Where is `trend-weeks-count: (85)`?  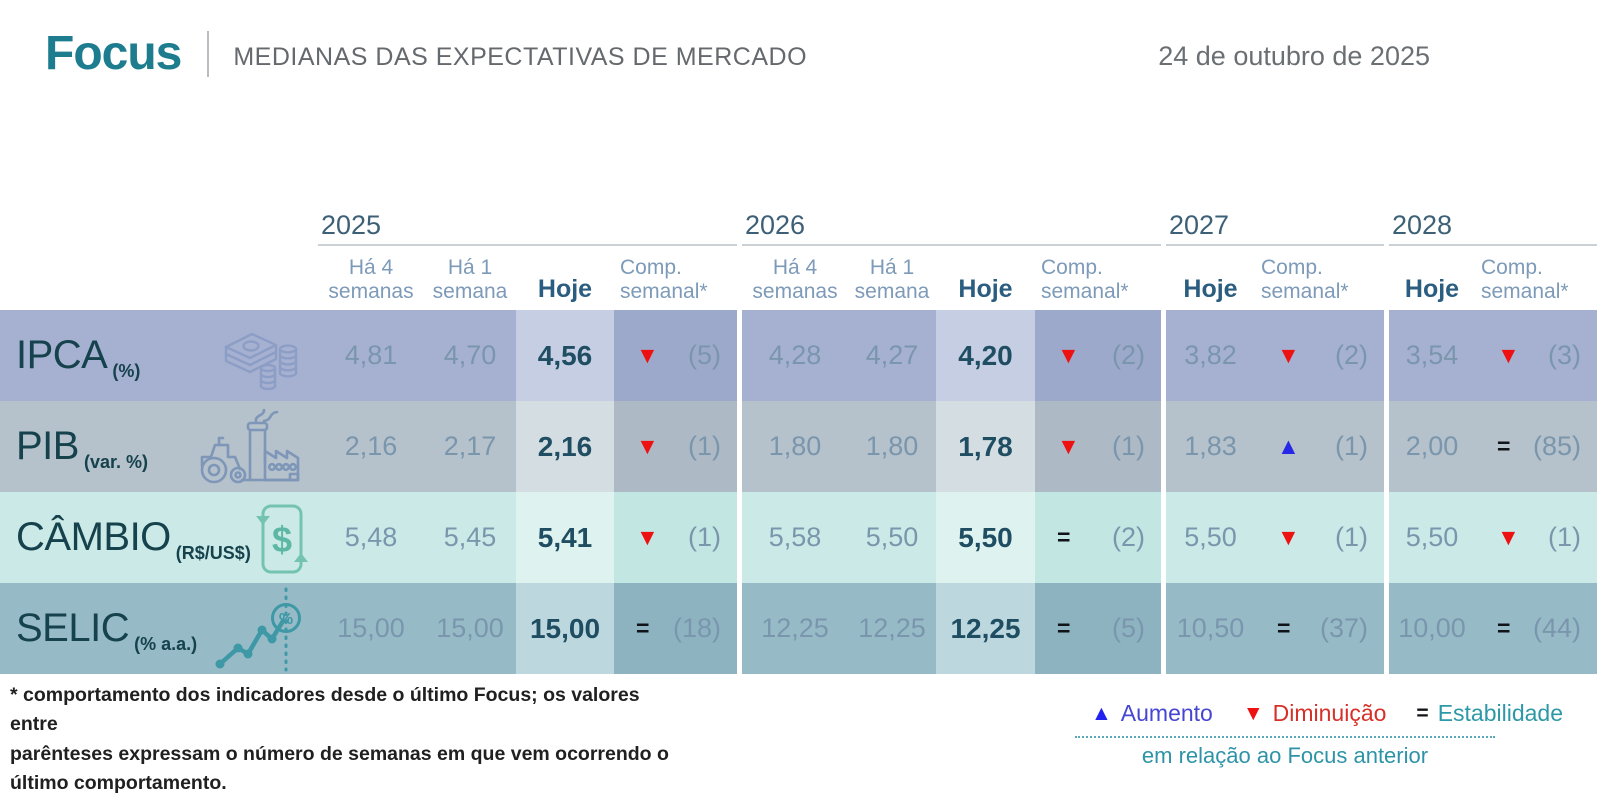 trend-weeks-count: (85) is located at coordinates (1556, 446).